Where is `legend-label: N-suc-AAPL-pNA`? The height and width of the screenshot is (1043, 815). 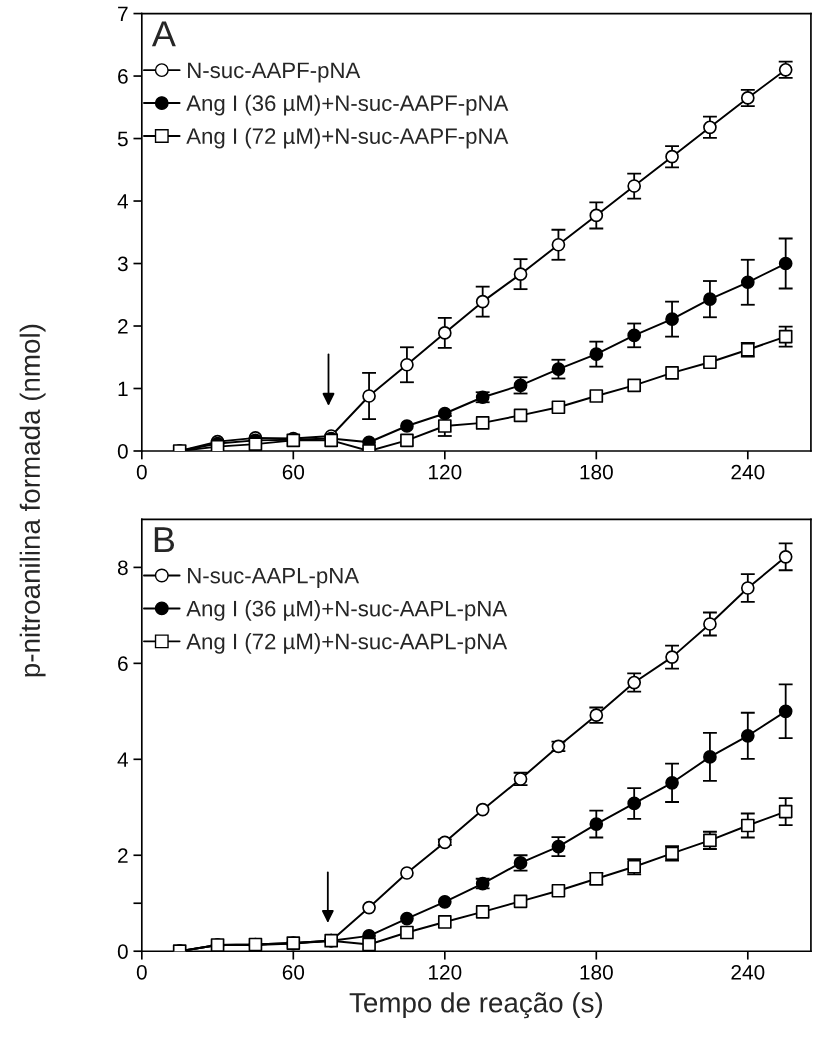 legend-label: N-suc-AAPL-pNA is located at coordinates (274, 577).